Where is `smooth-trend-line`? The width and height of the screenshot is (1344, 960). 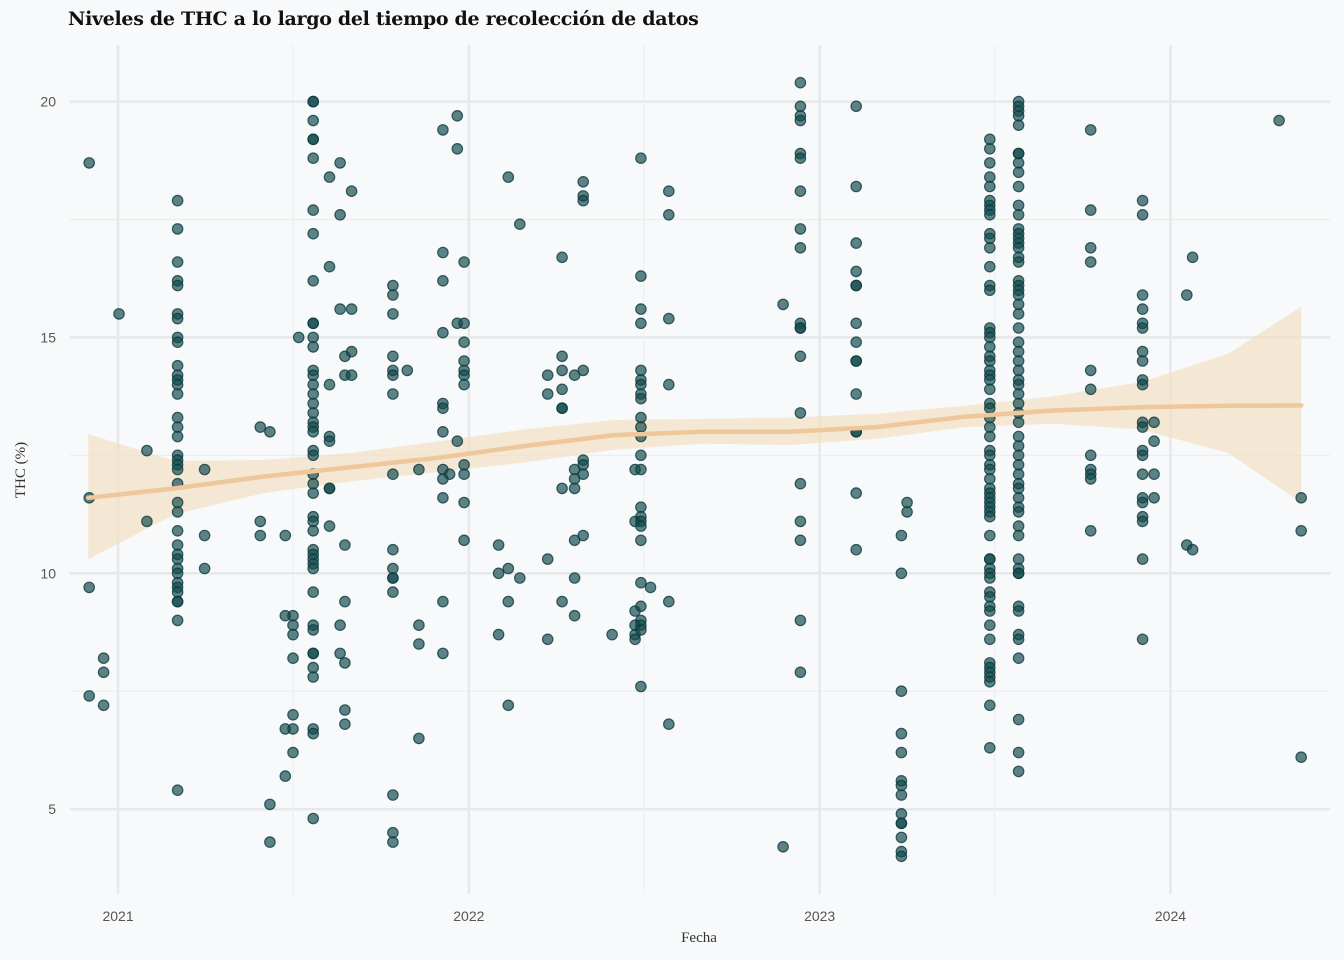 smooth-trend-line is located at coordinates (695, 452).